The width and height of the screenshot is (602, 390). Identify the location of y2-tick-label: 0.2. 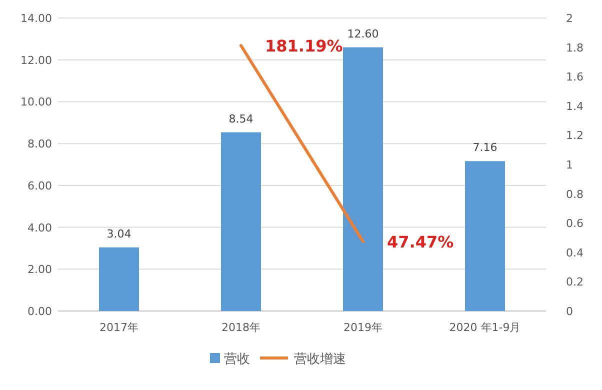
(575, 282).